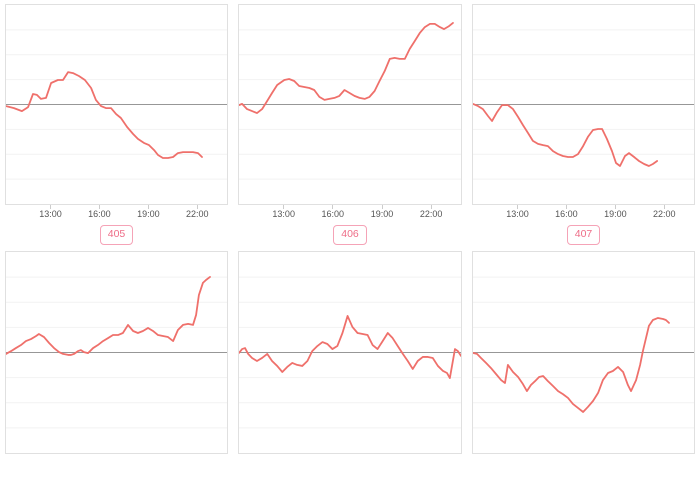 The height and width of the screenshot is (497, 700). I want to click on x-axis-407: 13:00 16:00 19:00 22:00, so click(583, 213).